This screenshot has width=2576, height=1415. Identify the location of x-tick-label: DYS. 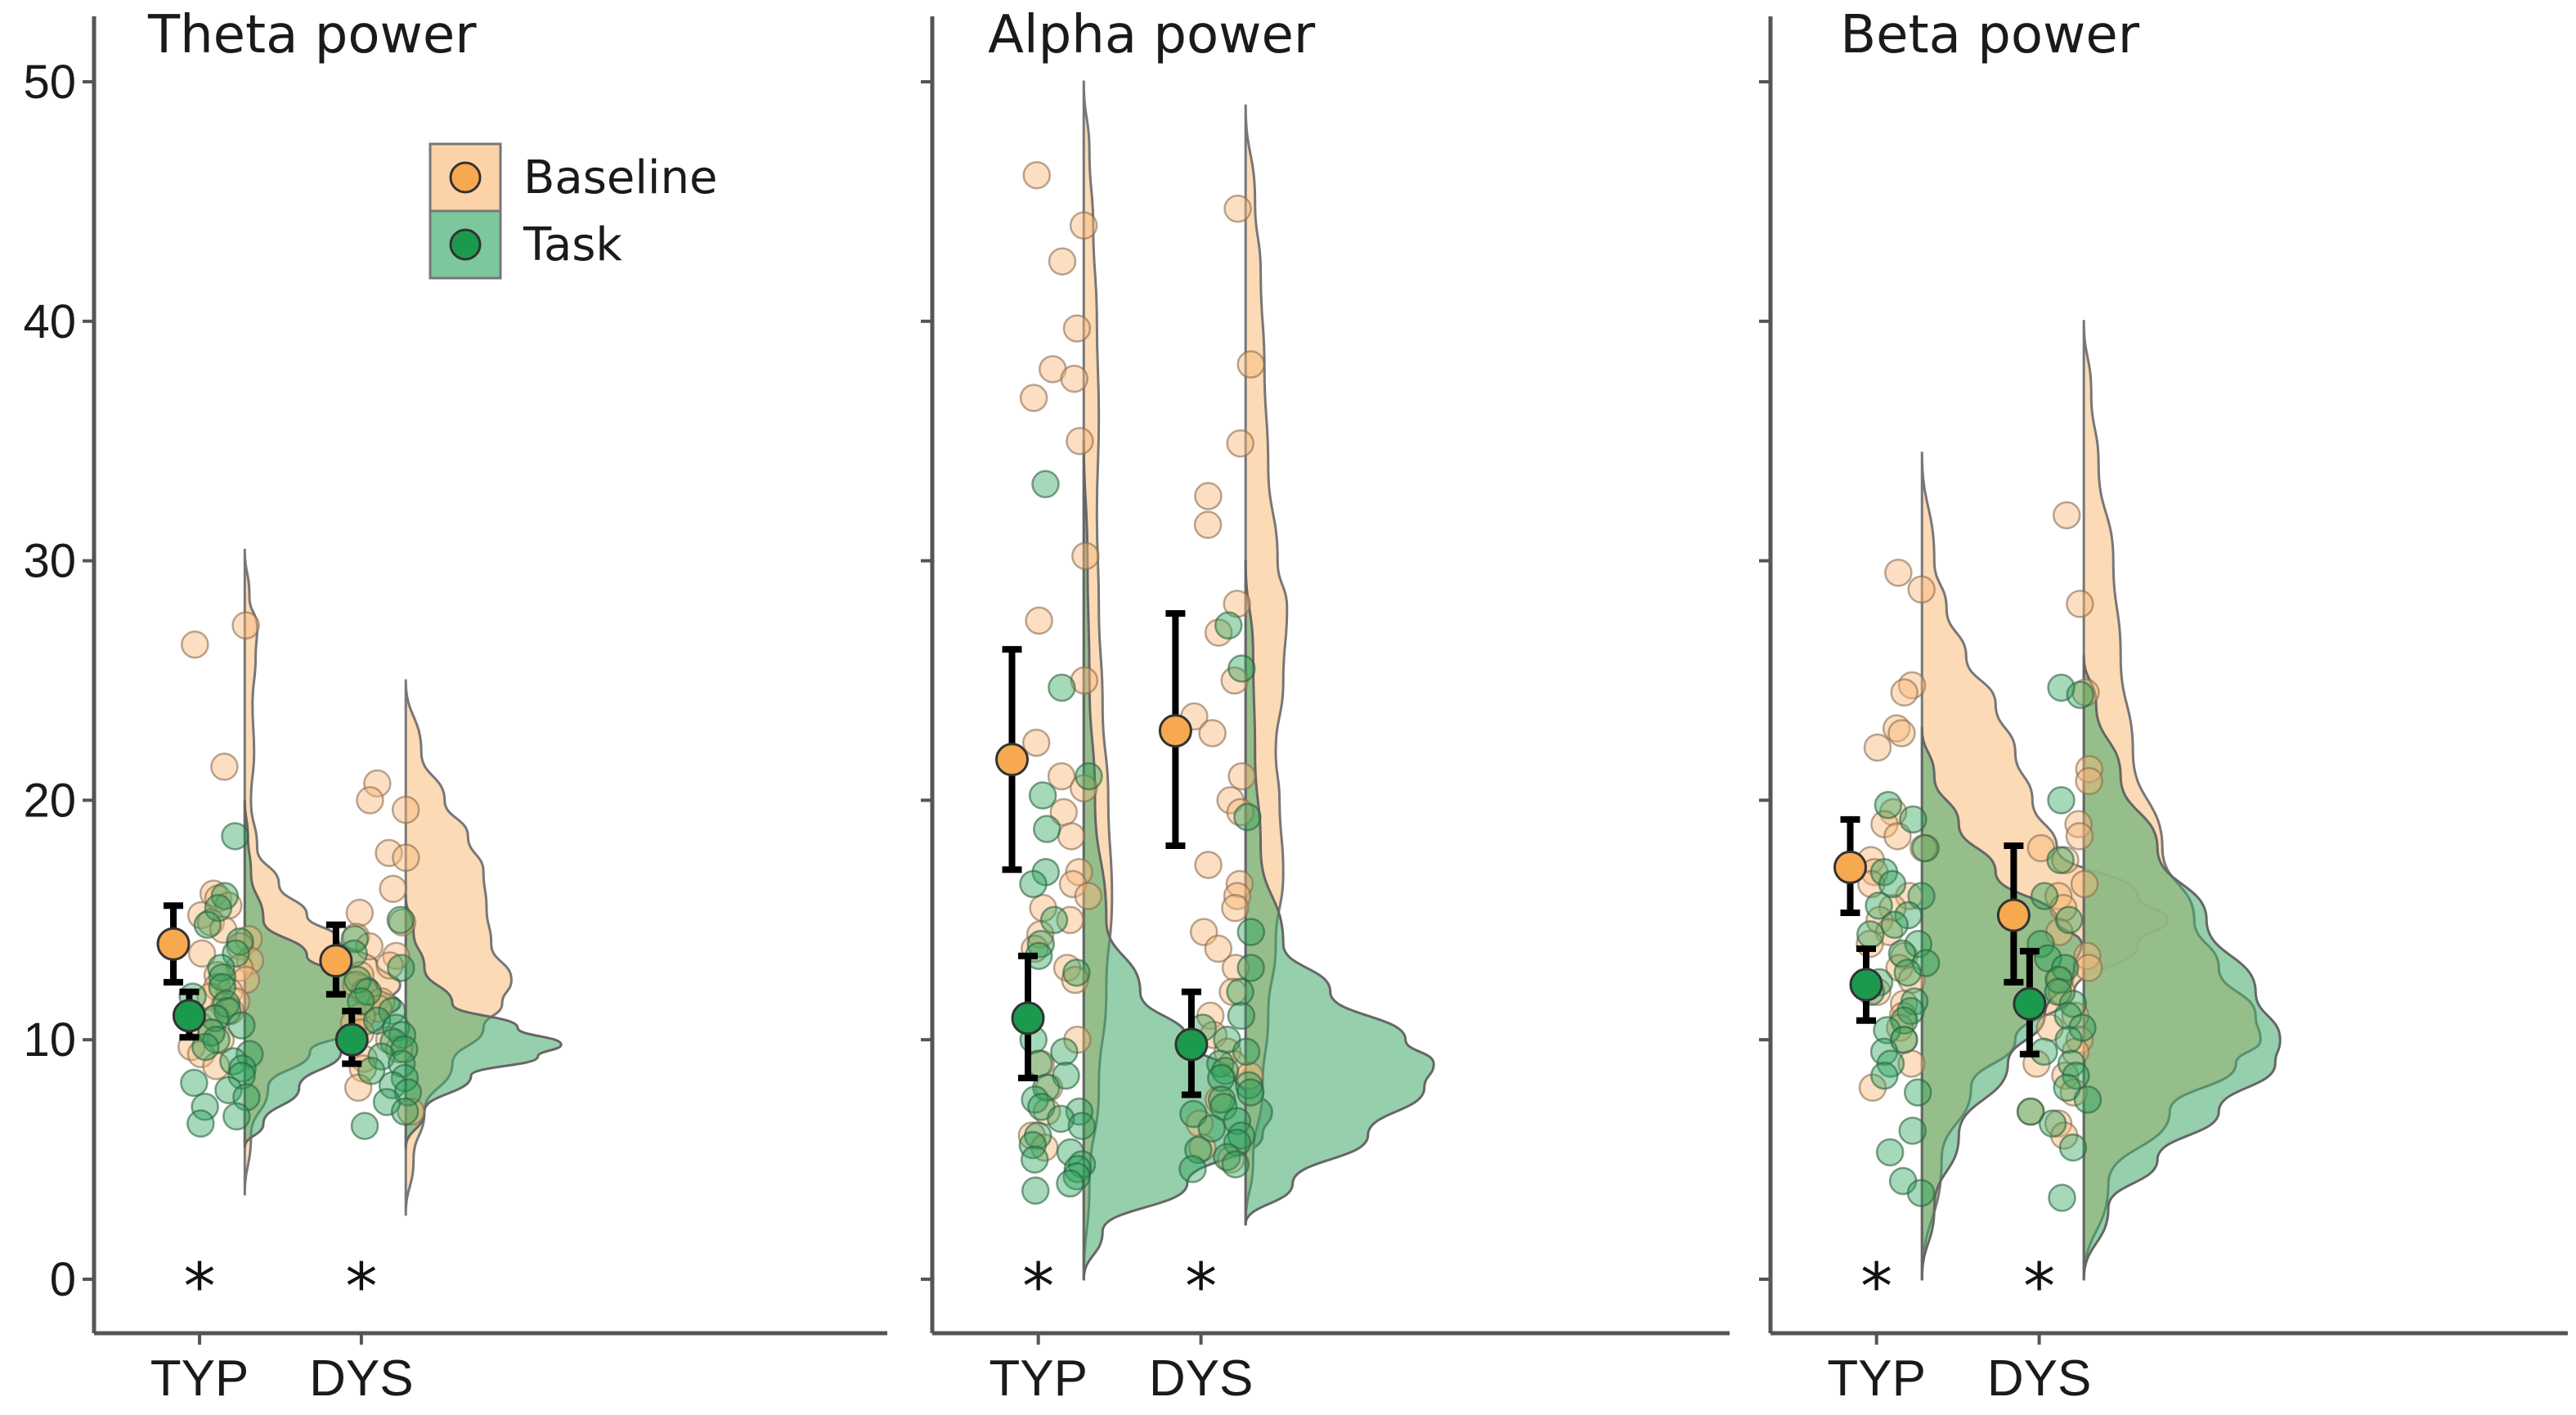
(1201, 1378).